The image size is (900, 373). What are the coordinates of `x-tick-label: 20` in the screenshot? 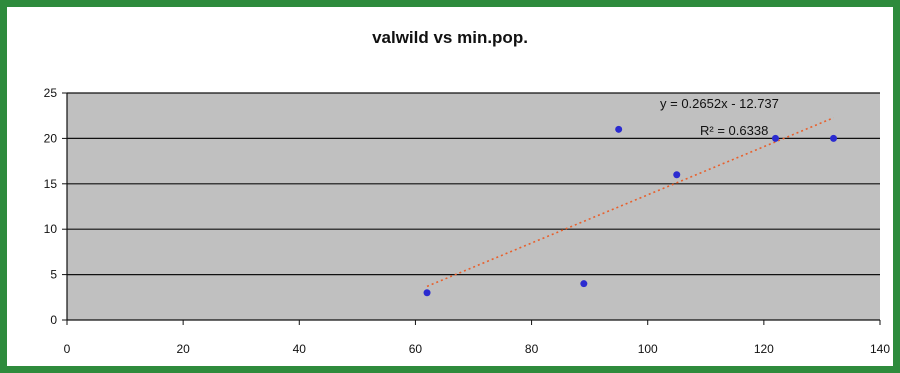 It's located at (183, 349).